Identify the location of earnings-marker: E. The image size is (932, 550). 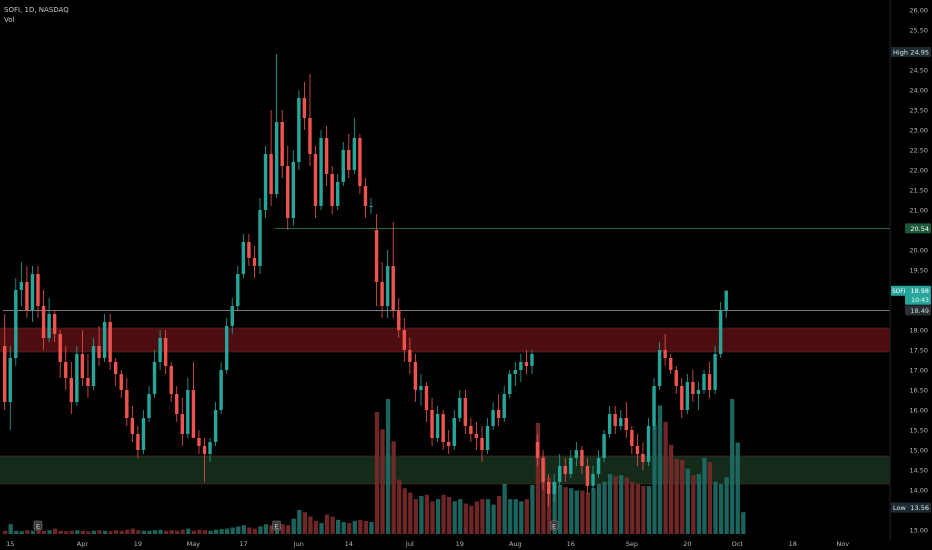
(554, 525).